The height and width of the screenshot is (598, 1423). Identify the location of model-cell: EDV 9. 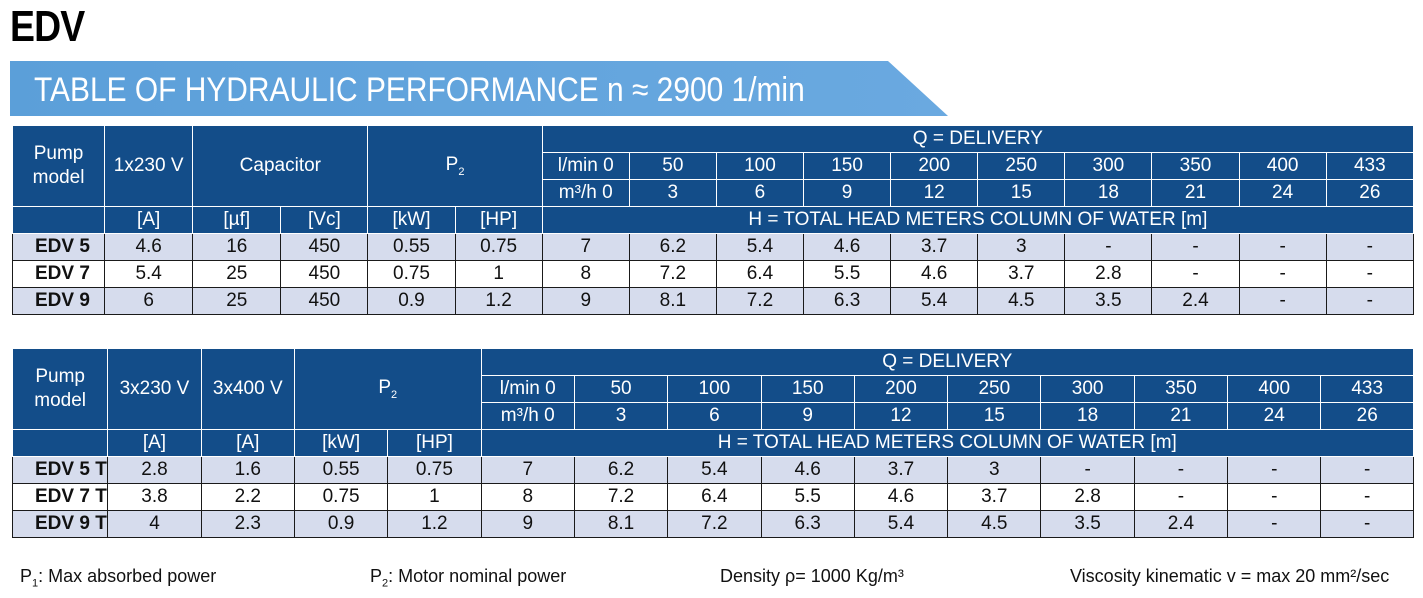
(58, 301).